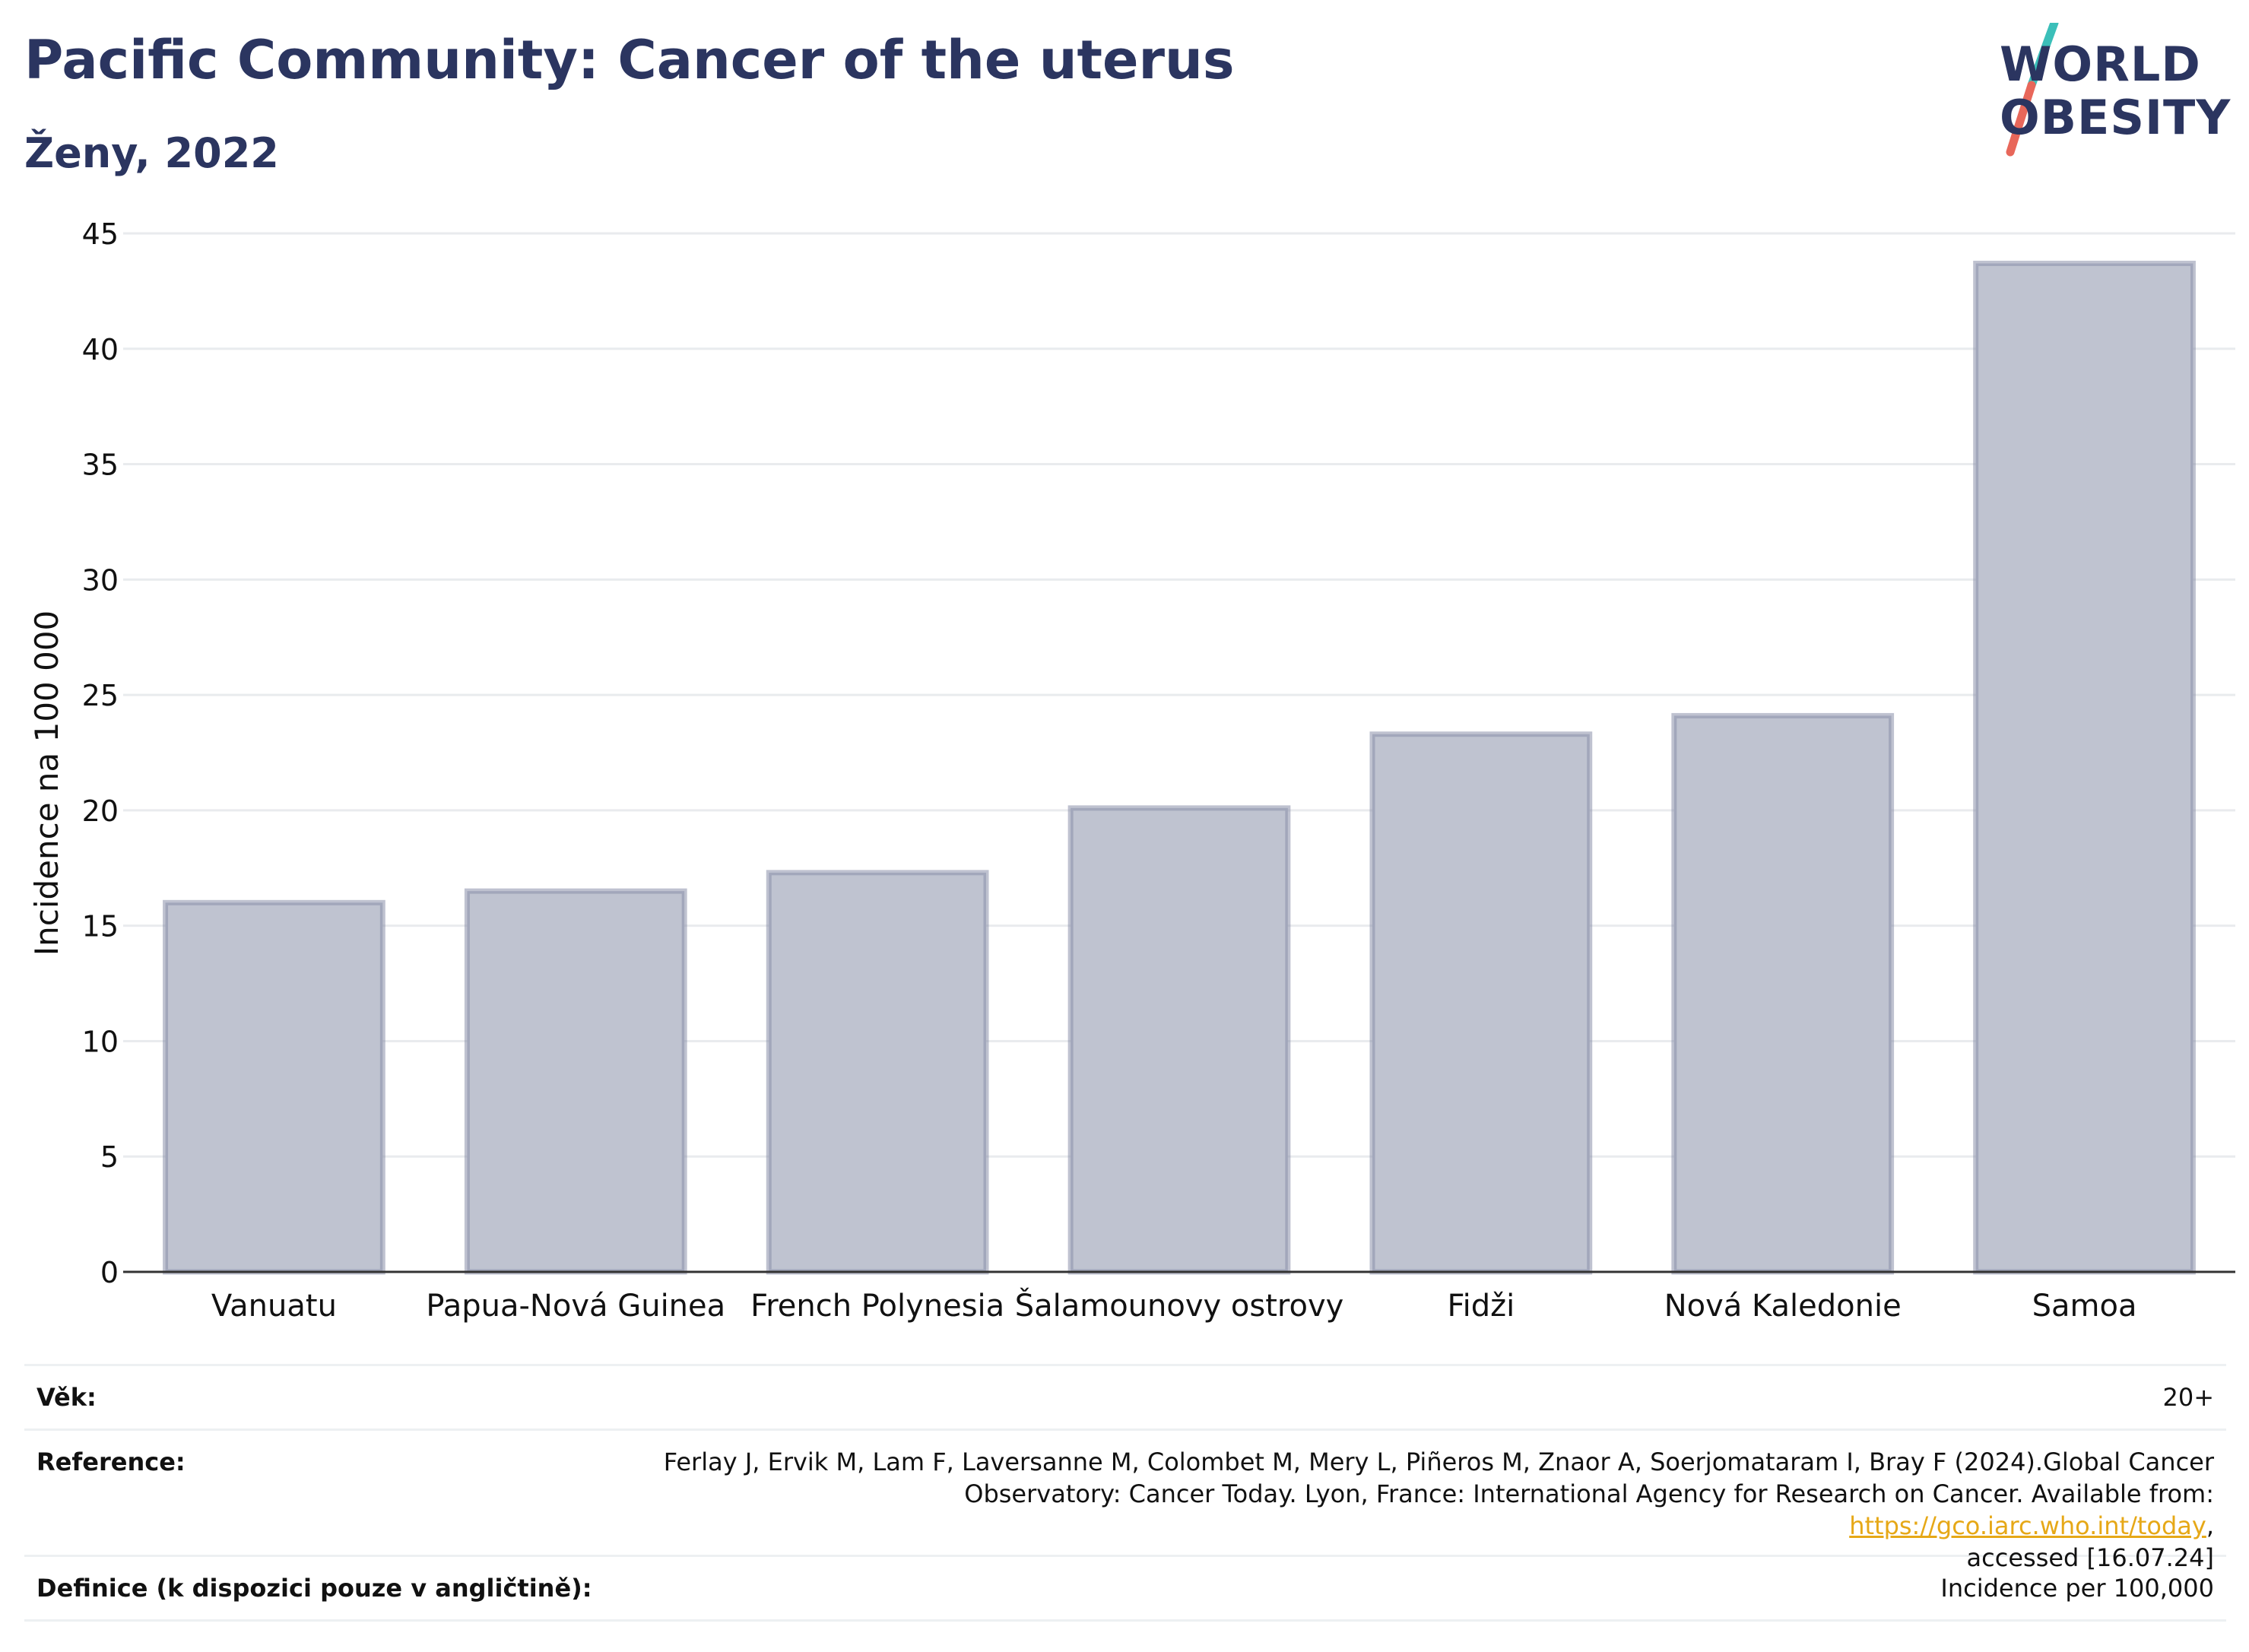  What do you see at coordinates (66, 1397) in the screenshot?
I see `age-label: Věk:` at bounding box center [66, 1397].